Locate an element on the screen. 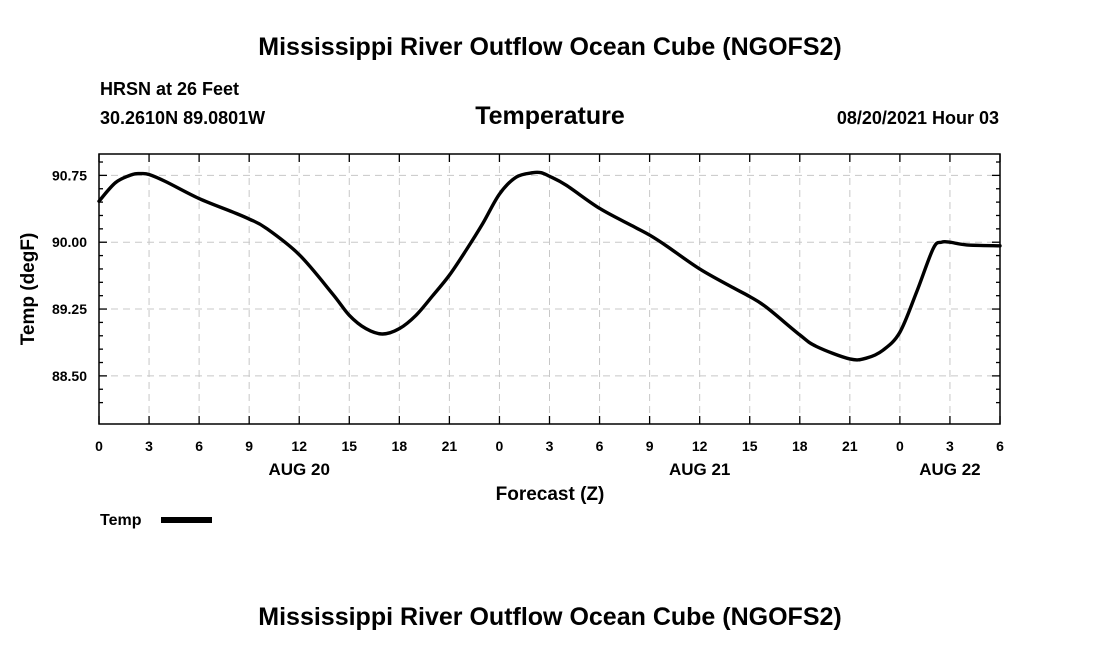  day-labels: AUG 20 AUG 21 AUG 22 is located at coordinates (625, 469).